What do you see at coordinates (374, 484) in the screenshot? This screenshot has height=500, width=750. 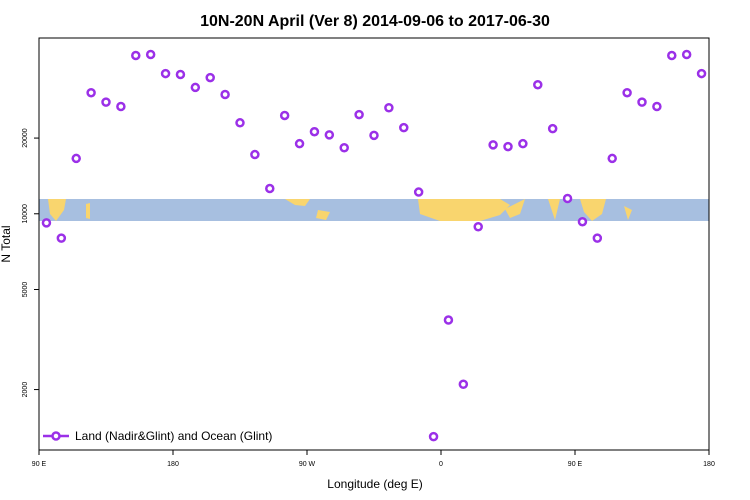 I see `x-axis-label: Longitude (deg E)` at bounding box center [374, 484].